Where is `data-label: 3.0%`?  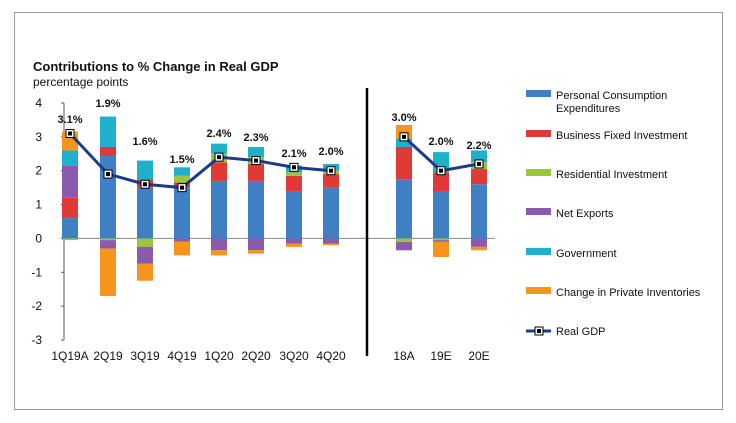
data-label: 3.0% is located at coordinates (403, 118).